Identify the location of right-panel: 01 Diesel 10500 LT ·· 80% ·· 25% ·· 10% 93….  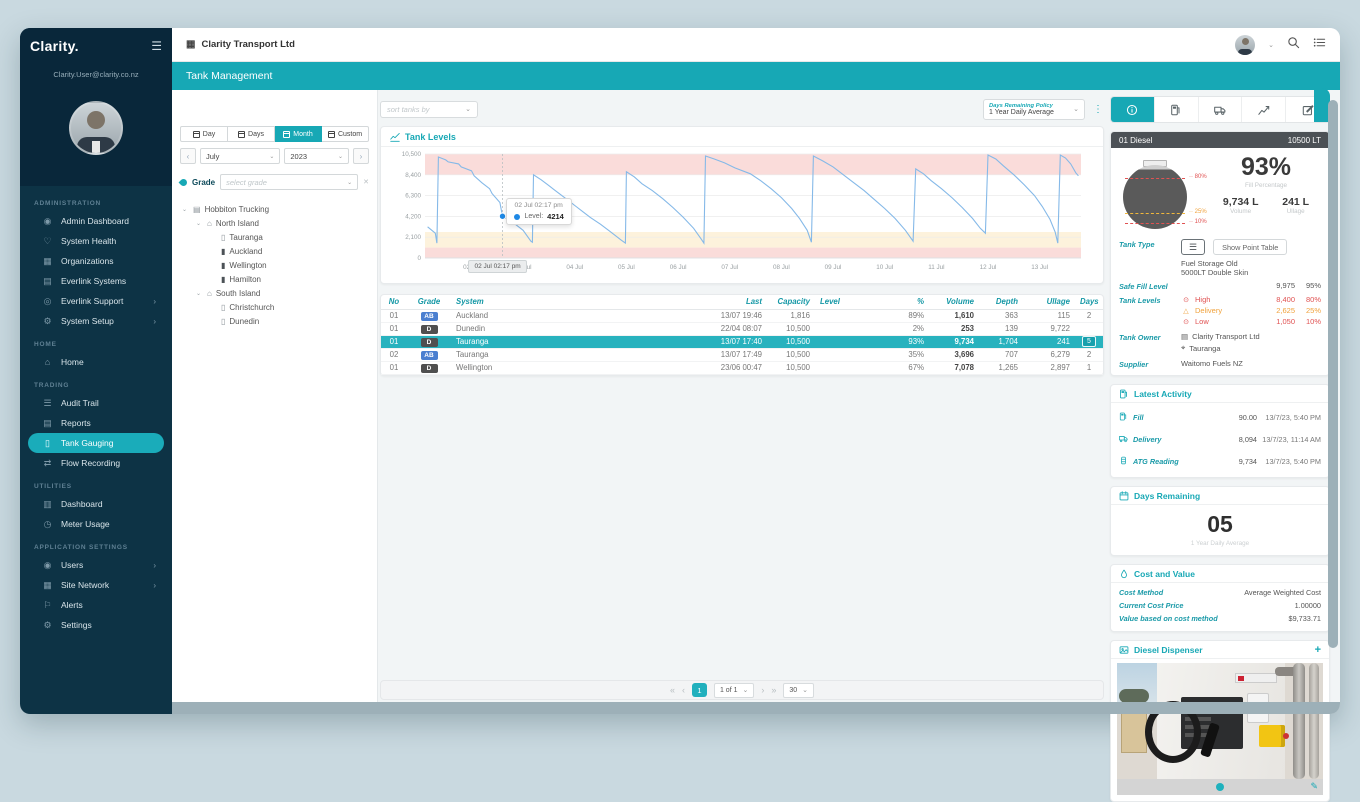
(1220, 449).